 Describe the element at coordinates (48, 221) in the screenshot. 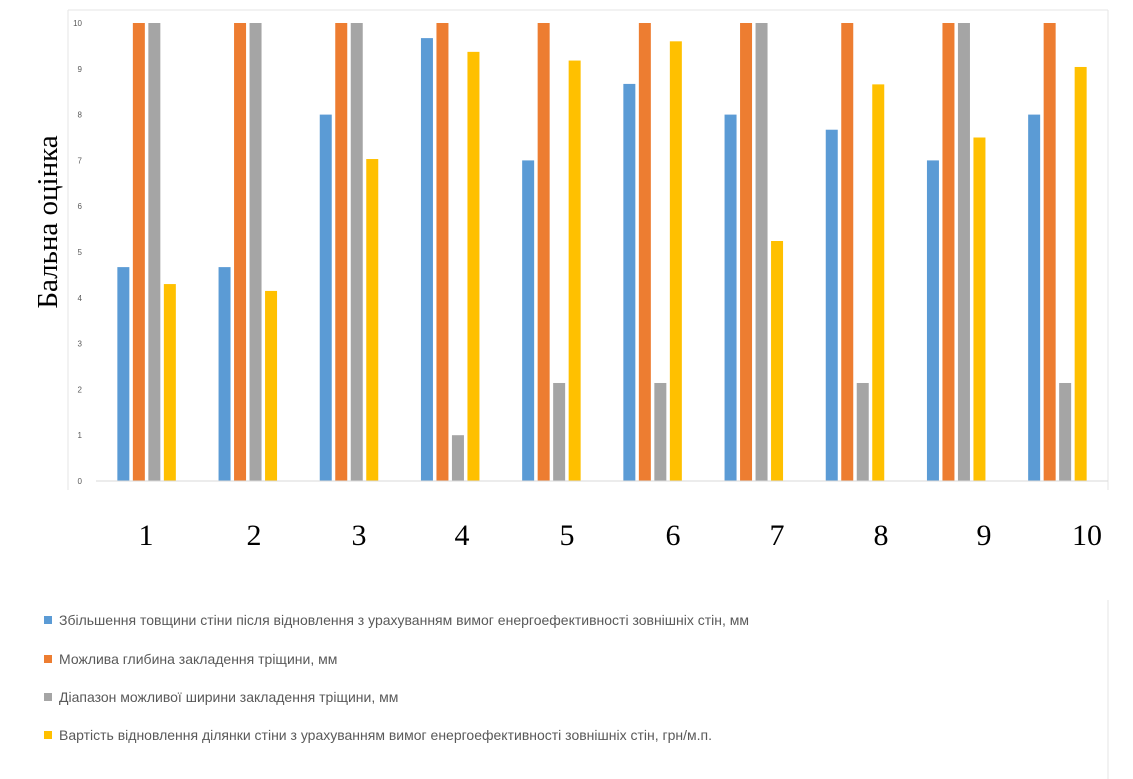

I see `y-axis-title: Бальна оцінка` at that location.